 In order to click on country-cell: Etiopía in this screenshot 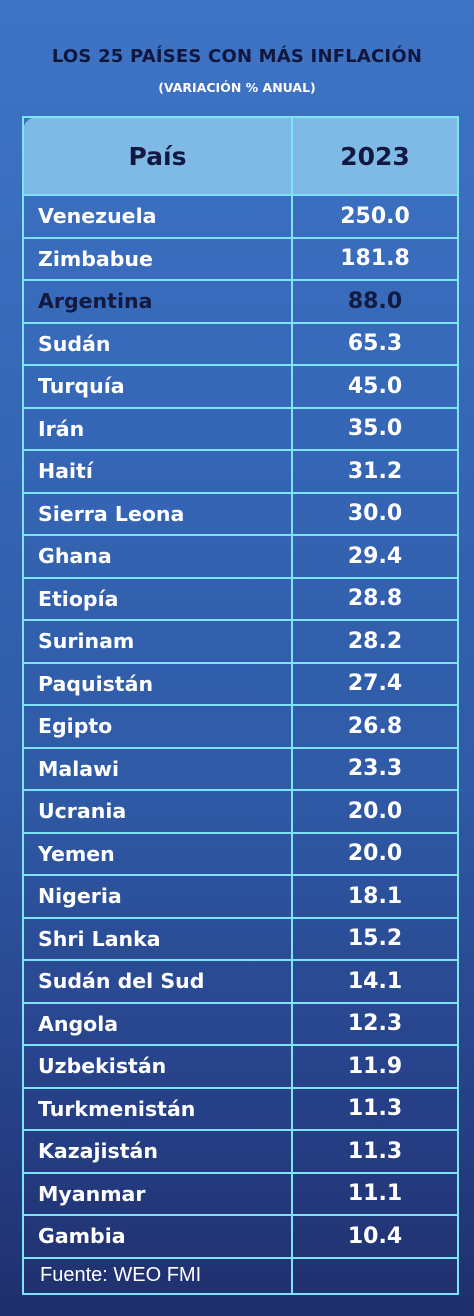, I will do `click(157, 598)`.